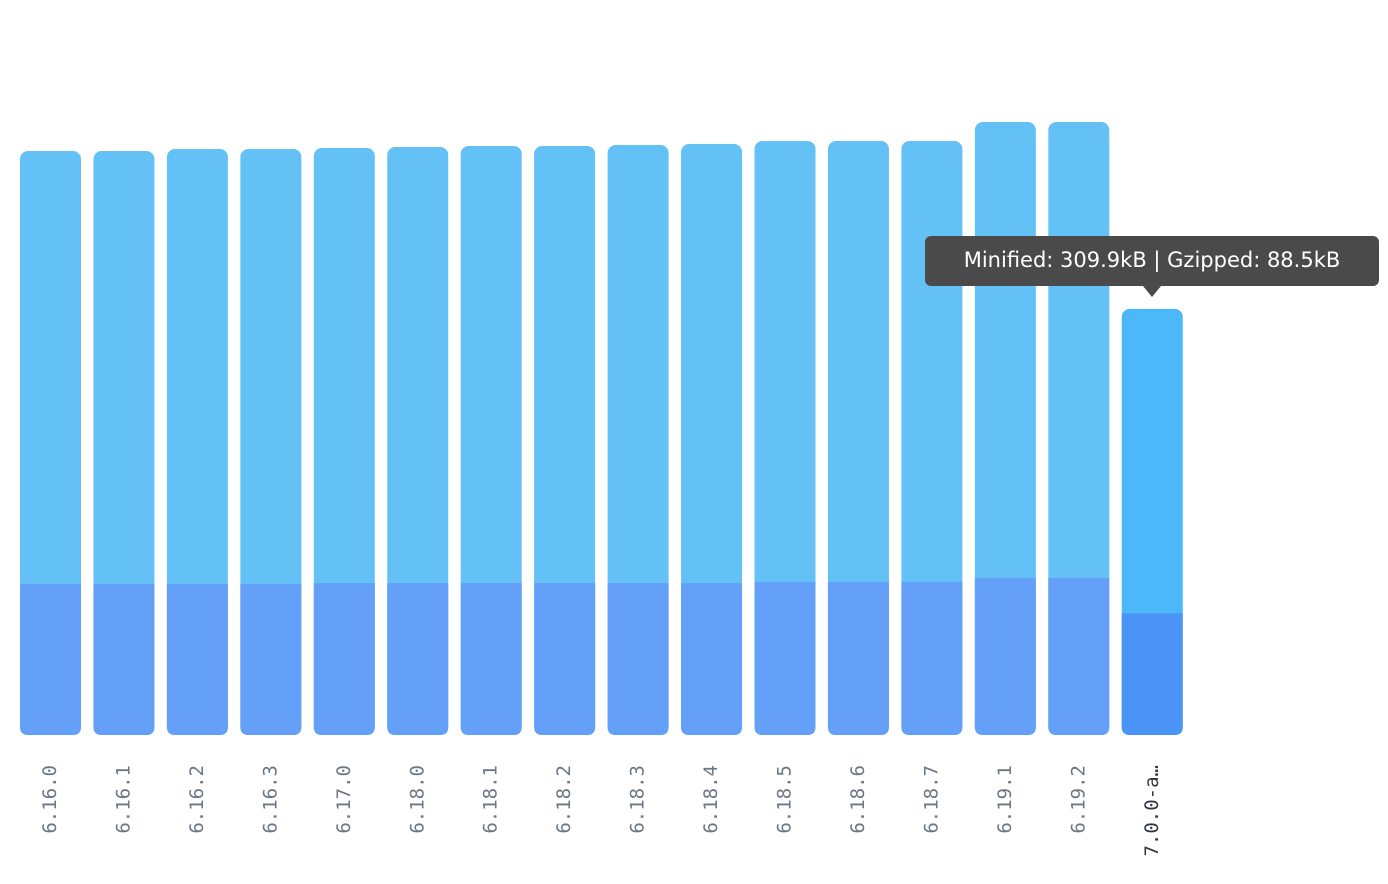 This screenshot has height=884, width=1388. What do you see at coordinates (1152, 291) in the screenshot?
I see `tooltip-arrow` at bounding box center [1152, 291].